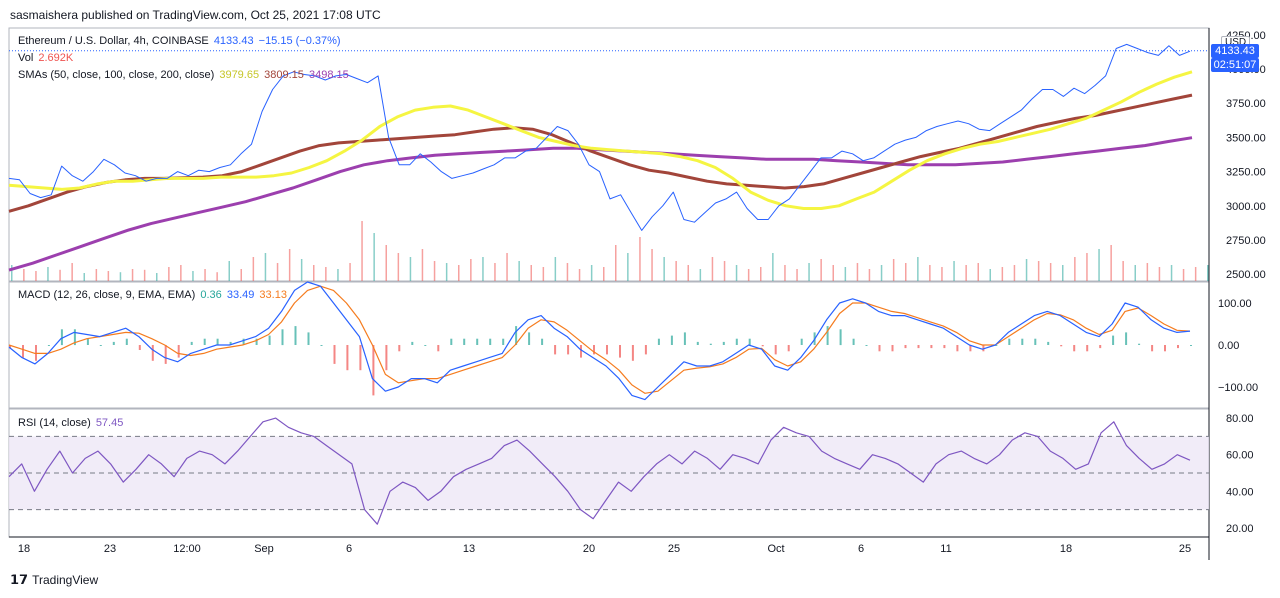  I want to click on tradingview-logo-icon: 𝟭𝟳, so click(19, 579).